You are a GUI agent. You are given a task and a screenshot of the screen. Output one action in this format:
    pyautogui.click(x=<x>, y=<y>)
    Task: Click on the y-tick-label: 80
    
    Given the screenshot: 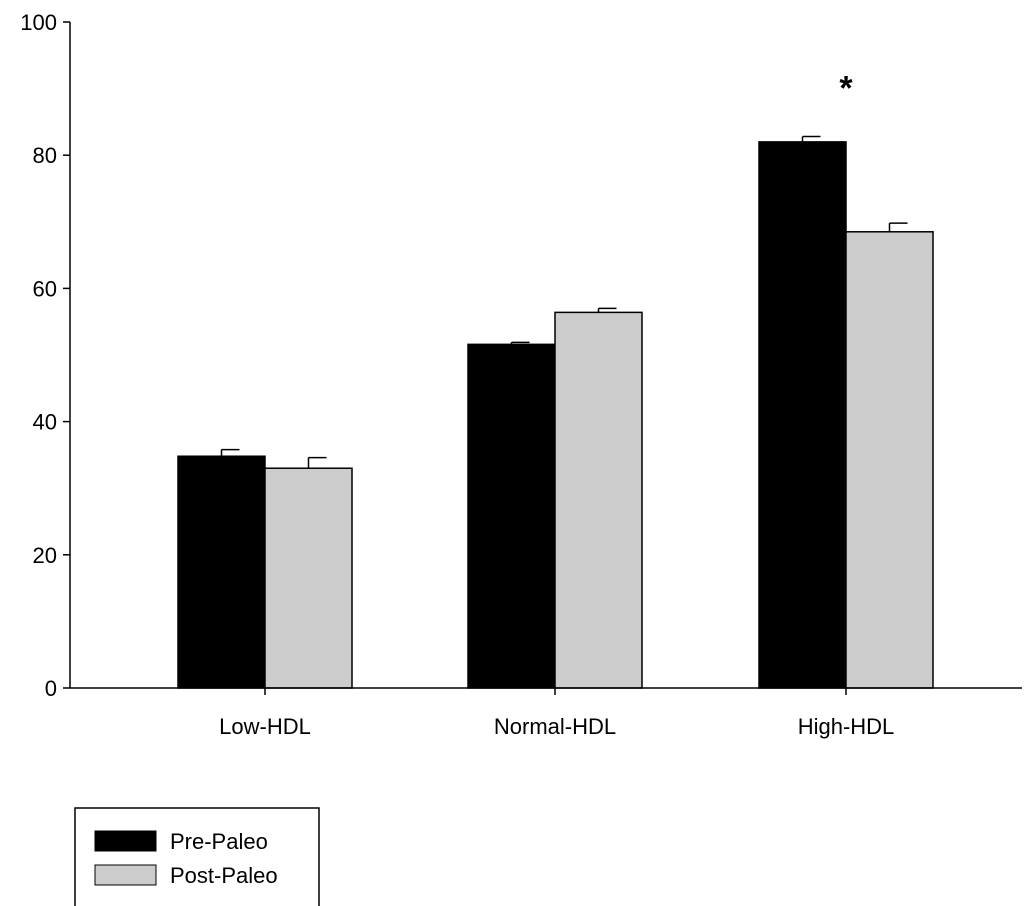 What is the action you would take?
    pyautogui.click(x=45, y=155)
    